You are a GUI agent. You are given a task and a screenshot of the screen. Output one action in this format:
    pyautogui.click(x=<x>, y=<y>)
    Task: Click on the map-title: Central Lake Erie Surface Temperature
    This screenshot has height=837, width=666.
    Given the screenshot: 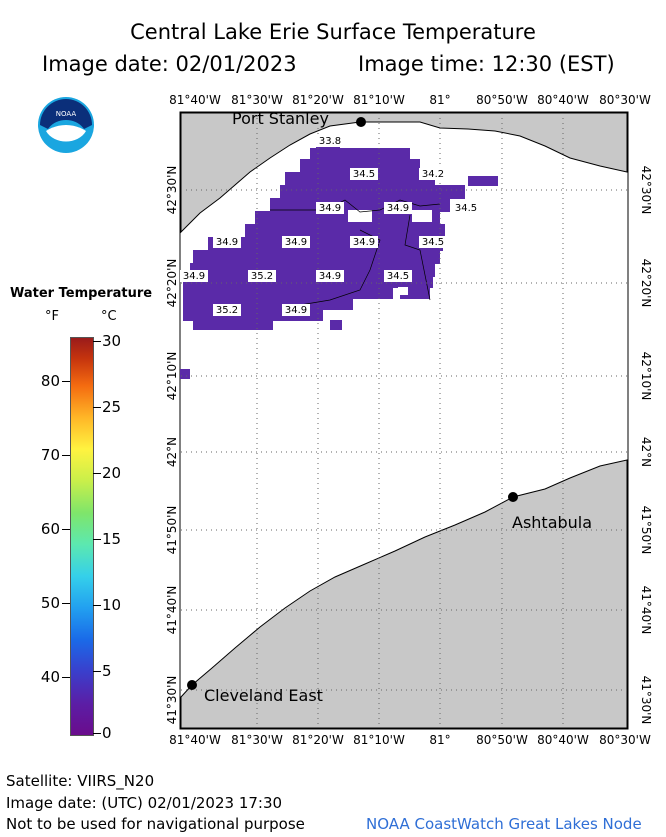 What is the action you would take?
    pyautogui.click(x=333, y=32)
    